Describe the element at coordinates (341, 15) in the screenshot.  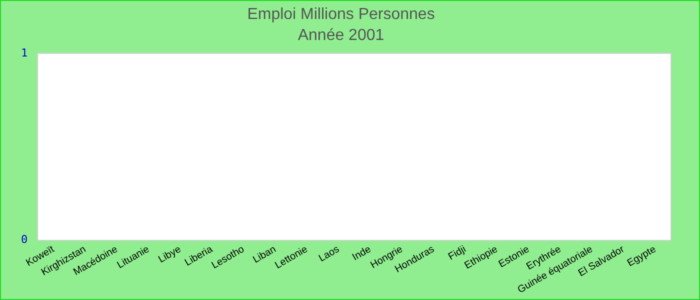
I see `chart-title: Emploi Millions Personnes` at that location.